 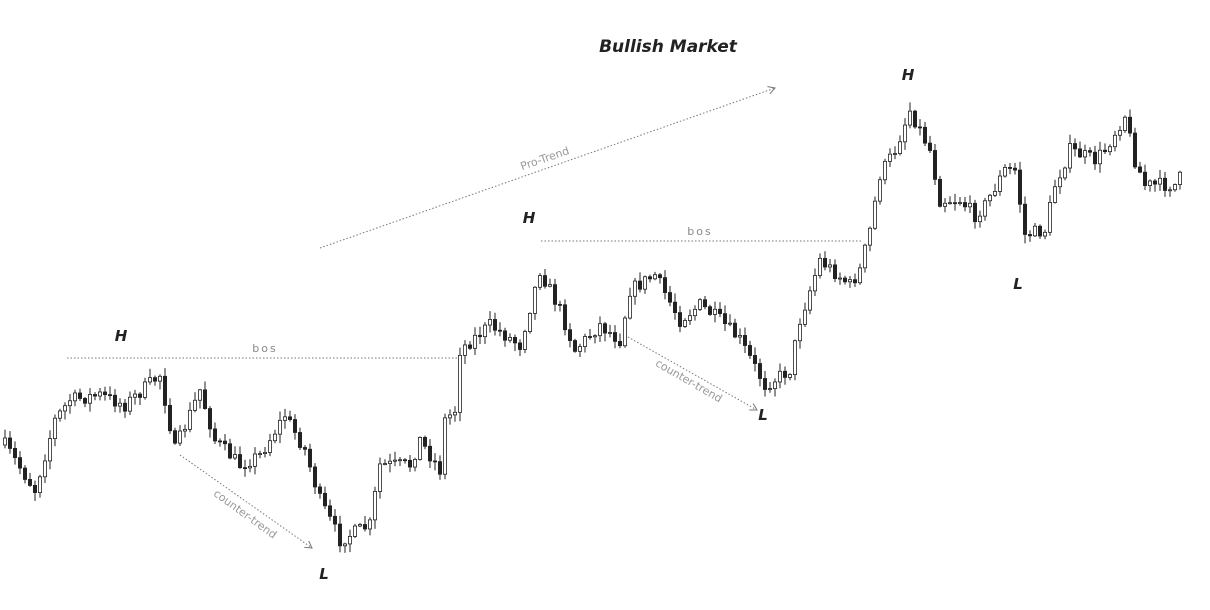 I want to click on counter-trend-label: counter-trend, so click(x=688, y=381).